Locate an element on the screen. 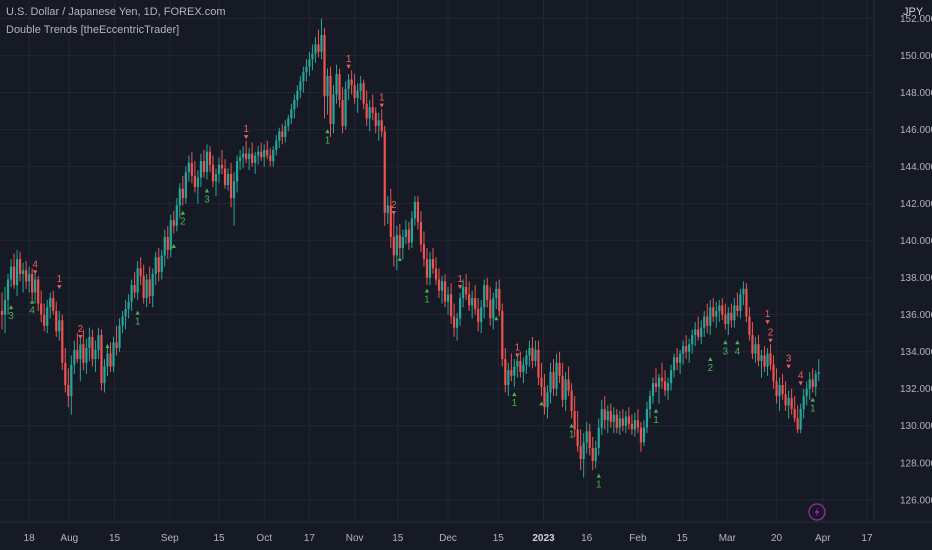  indicator-title: Double Trends [theEccentricTrader] is located at coordinates (93, 30).